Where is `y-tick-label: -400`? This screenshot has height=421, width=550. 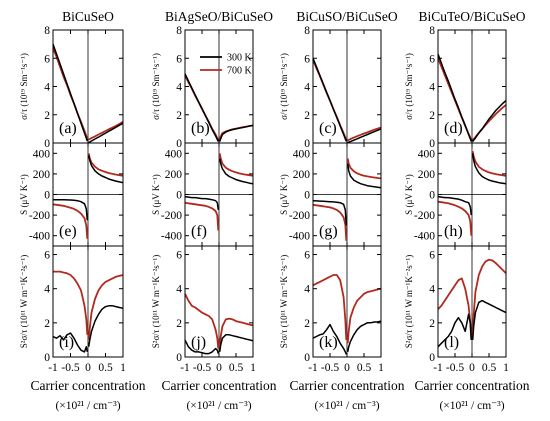 y-tick-label: -400 is located at coordinates (39, 237).